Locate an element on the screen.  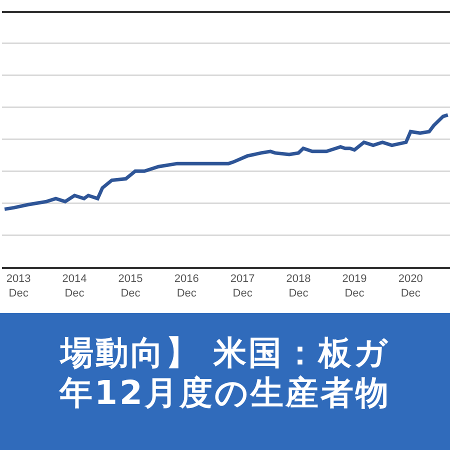
x-tick-label: 2018 Dec is located at coordinates (298, 286).